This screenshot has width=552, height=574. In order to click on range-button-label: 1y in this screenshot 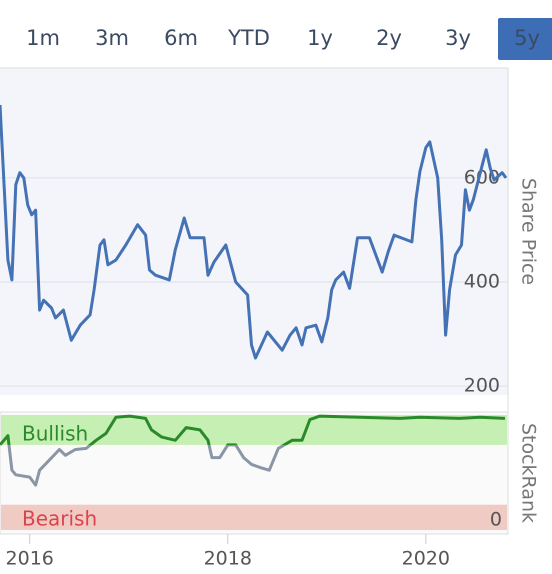, I will do `click(320, 38)`.